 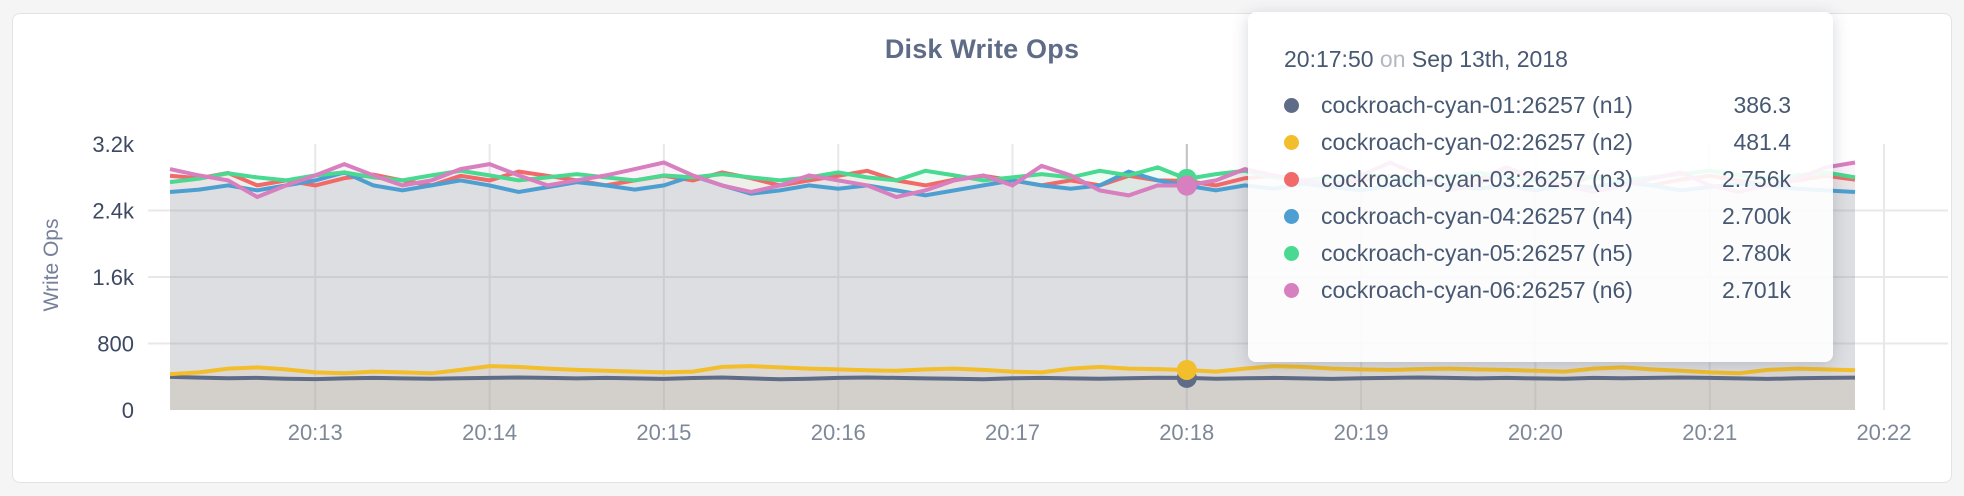 What do you see at coordinates (1709, 432) in the screenshot?
I see `x-tick-label: 20:21` at bounding box center [1709, 432].